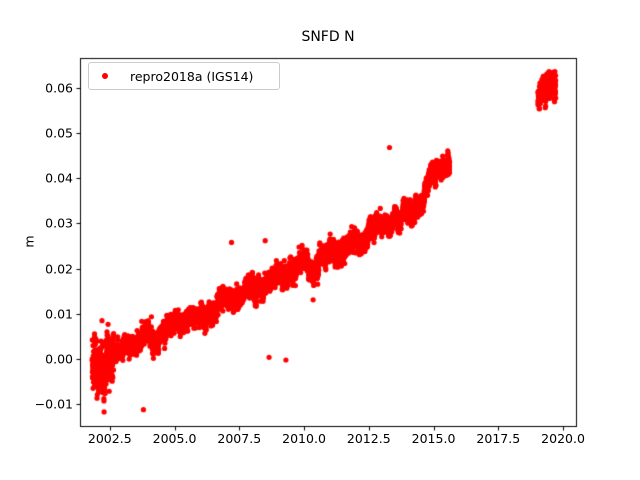  I want to click on y-tick-label: 0.02, so click(59, 269).